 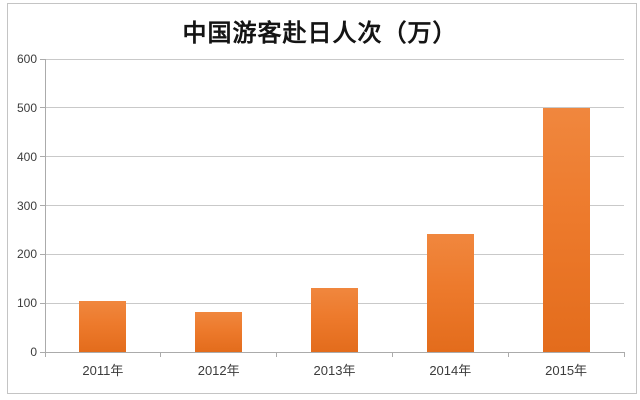 What do you see at coordinates (103, 326) in the screenshot?
I see `bar-2011年` at bounding box center [103, 326].